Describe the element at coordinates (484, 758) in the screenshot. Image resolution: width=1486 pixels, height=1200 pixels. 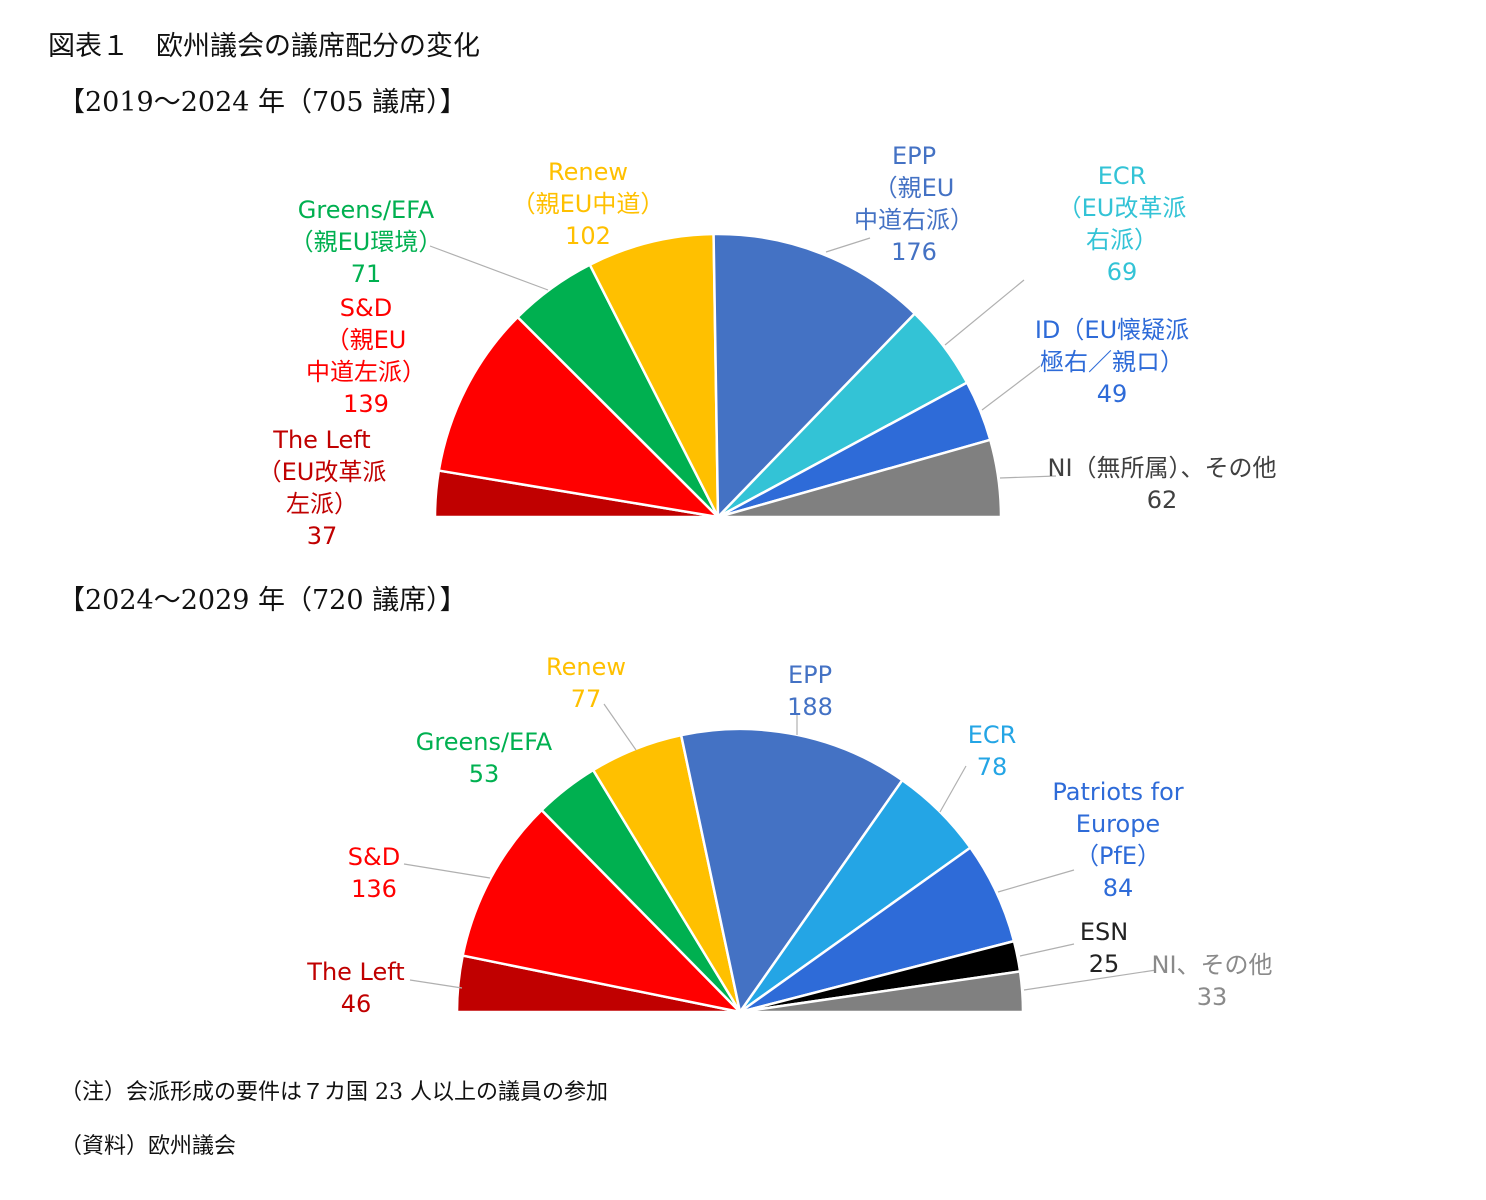
I see `label-greens-efa: Greens/EFA 53` at that location.